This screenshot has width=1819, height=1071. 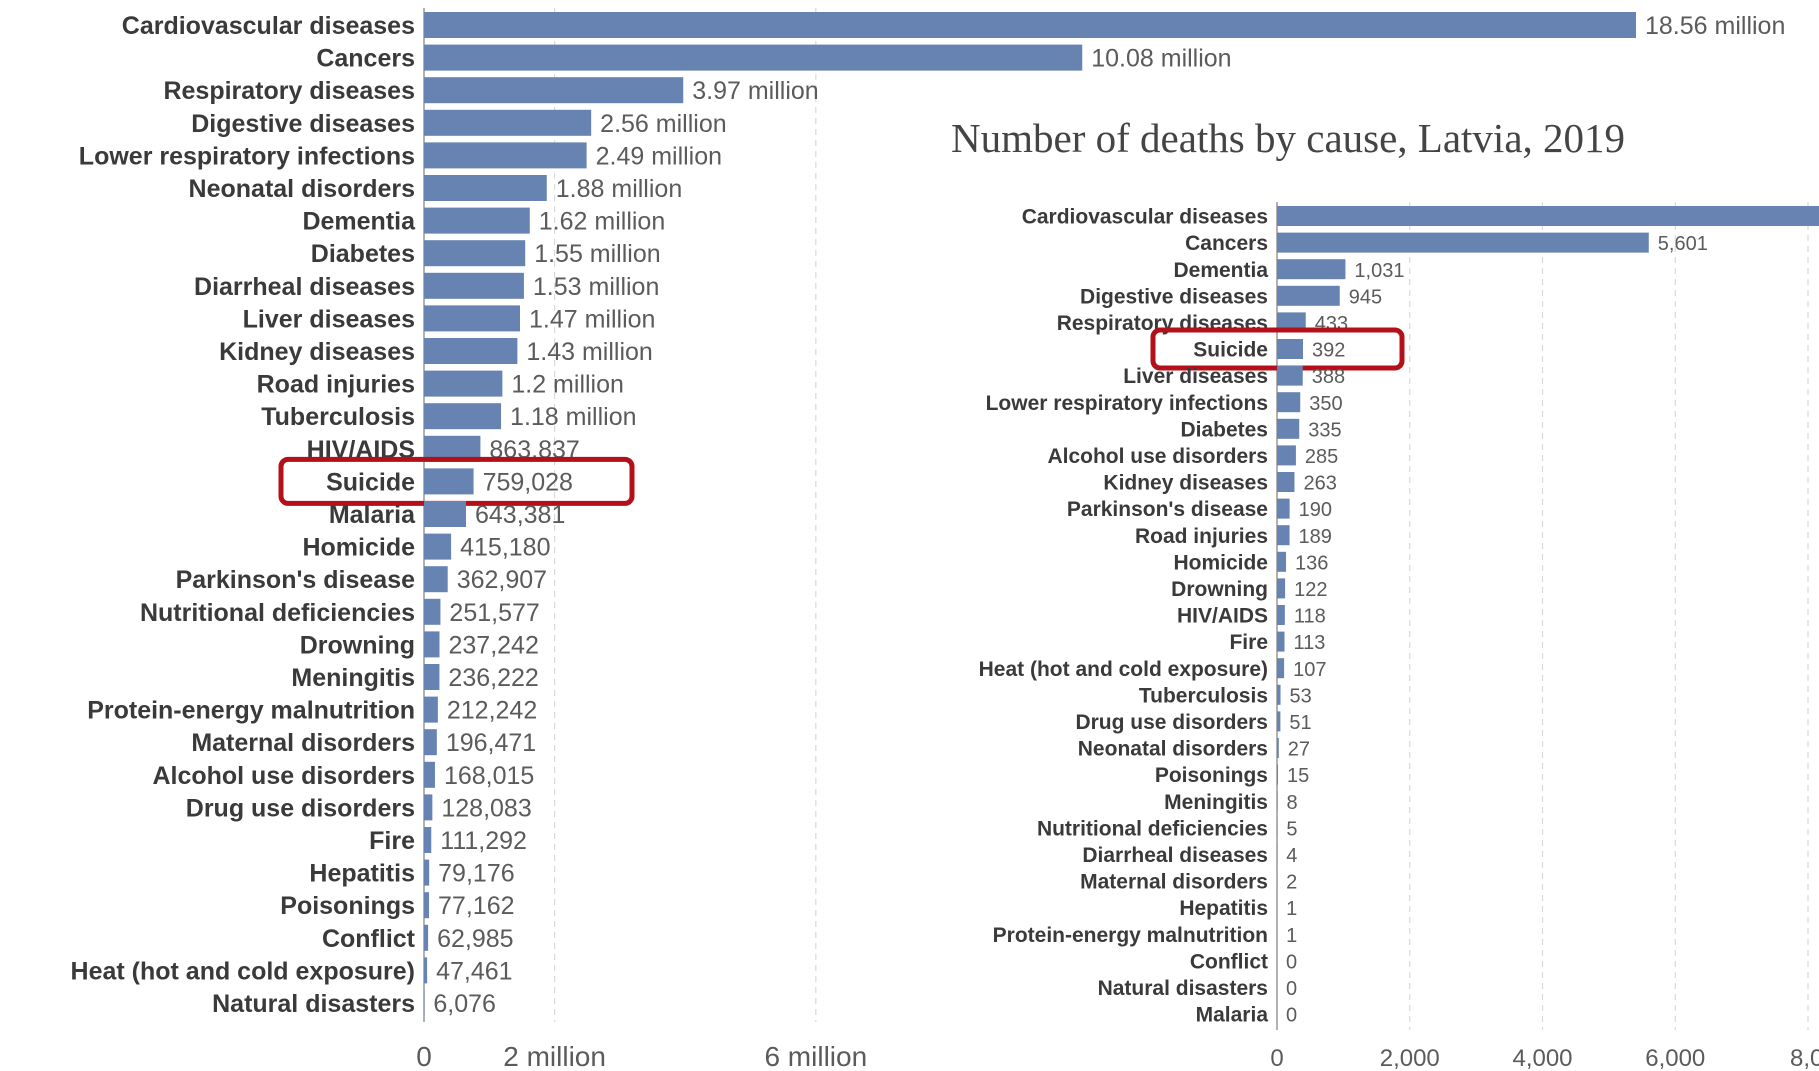 What do you see at coordinates (602, 222) in the screenshot?
I see `value-label: 1.62 million` at bounding box center [602, 222].